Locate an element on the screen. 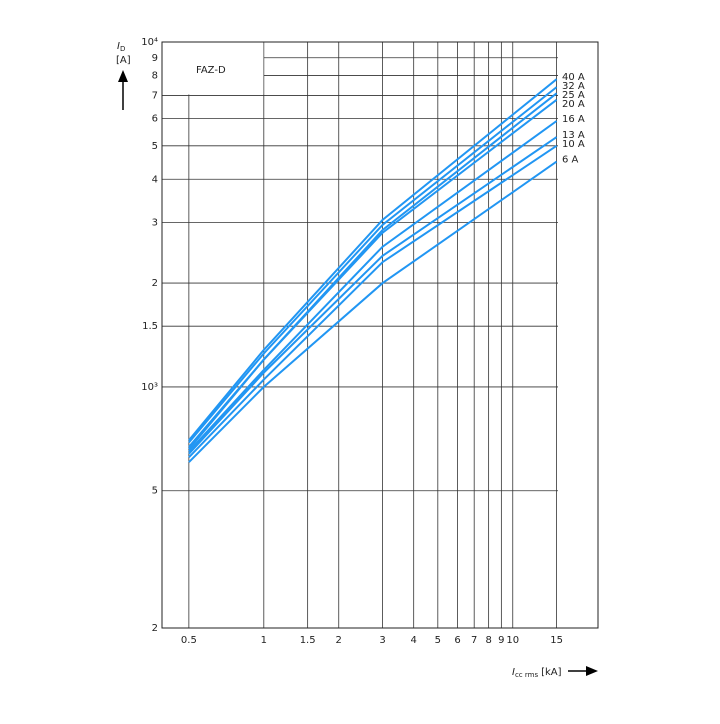 The width and height of the screenshot is (720, 724). x-label-sub: cc rms is located at coordinates (526, 675).